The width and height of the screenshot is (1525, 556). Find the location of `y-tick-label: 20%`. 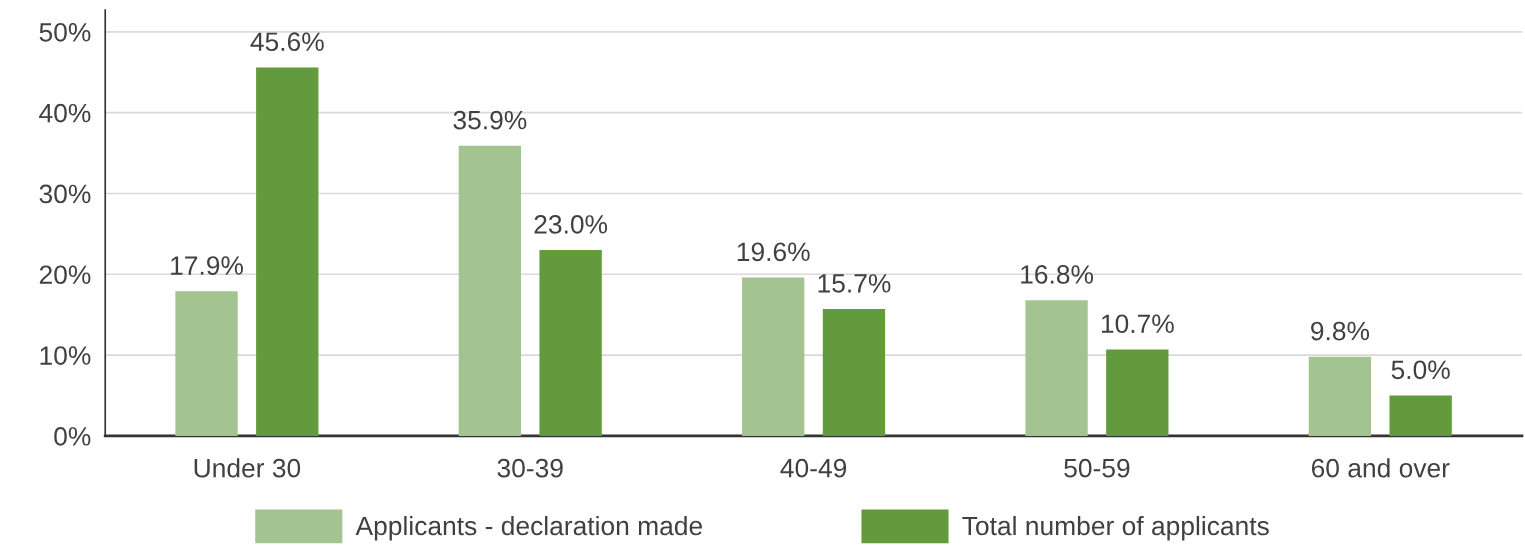

y-tick-label: 20% is located at coordinates (65, 275).